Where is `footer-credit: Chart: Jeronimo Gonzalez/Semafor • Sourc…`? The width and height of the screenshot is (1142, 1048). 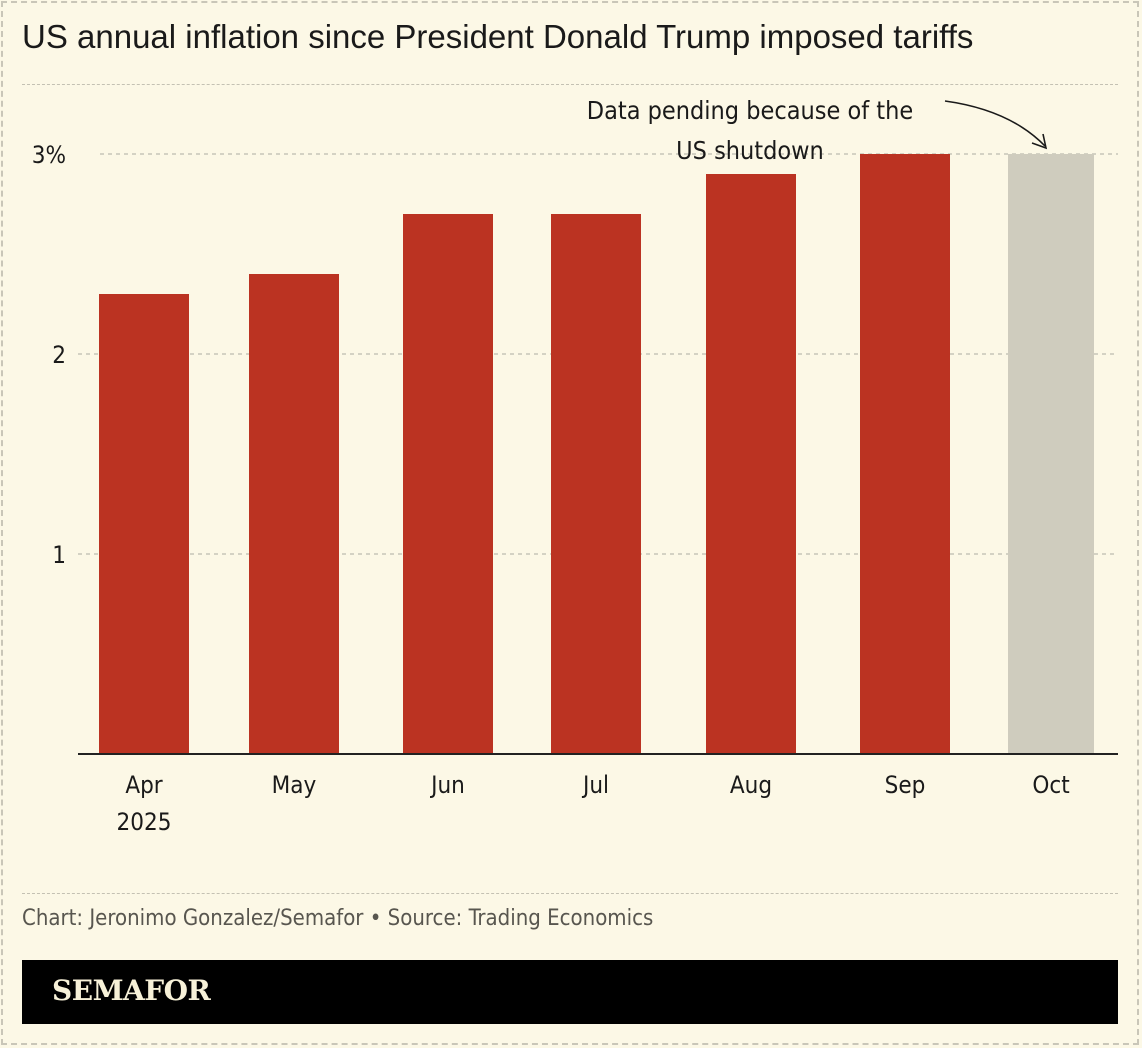 footer-credit: Chart: Jeronimo Gonzalez/Semafor • Sourc… is located at coordinates (338, 918).